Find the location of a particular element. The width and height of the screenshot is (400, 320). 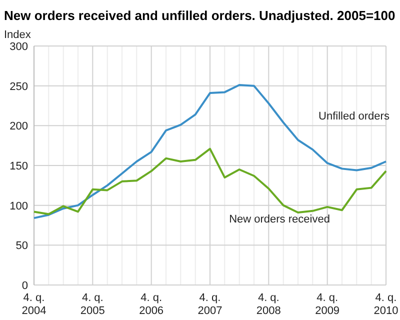

text: Unfilled orders is located at coordinates (354, 116).